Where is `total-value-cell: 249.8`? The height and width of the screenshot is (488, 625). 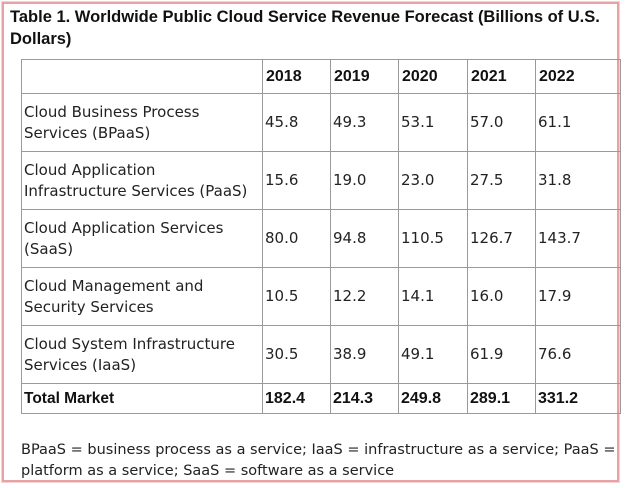
total-value-cell: 249.8 is located at coordinates (433, 398).